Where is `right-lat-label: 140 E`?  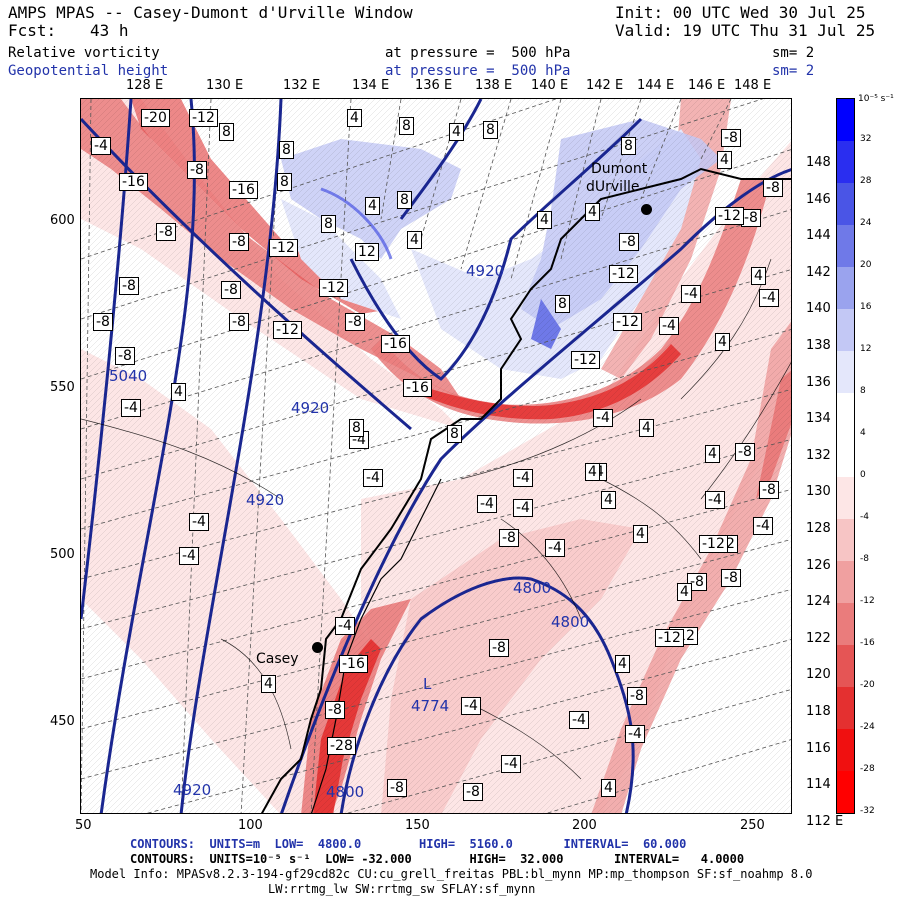
right-lat-label: 140 E is located at coordinates (825, 309).